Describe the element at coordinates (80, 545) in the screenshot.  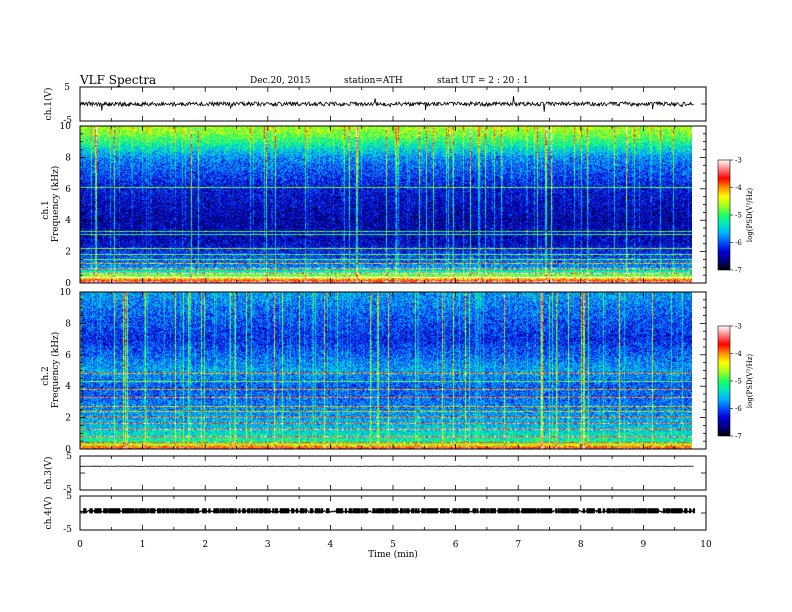
I see `x-tick-label-0: 0` at that location.